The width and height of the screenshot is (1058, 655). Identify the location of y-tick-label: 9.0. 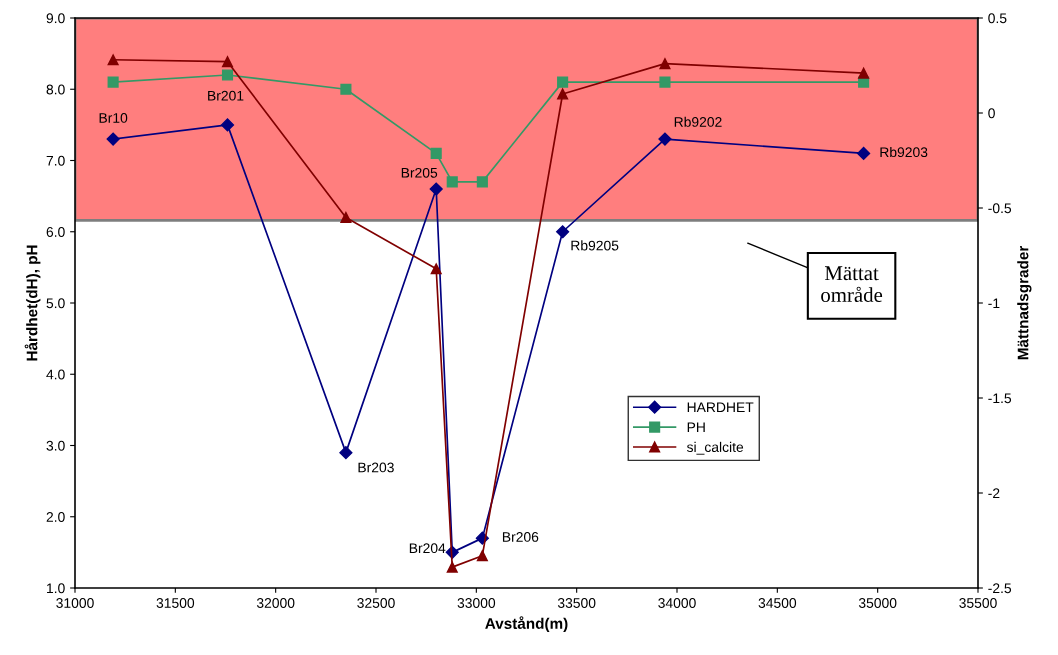
(55, 18).